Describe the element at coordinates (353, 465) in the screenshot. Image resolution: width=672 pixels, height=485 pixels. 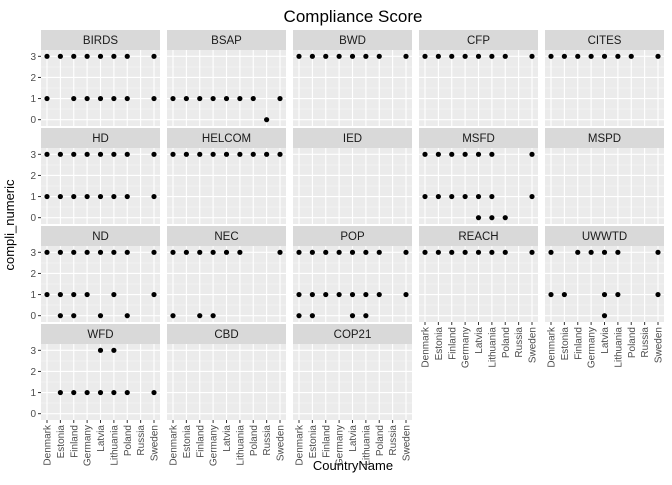
I see `x-axis-label: CountryName` at that location.